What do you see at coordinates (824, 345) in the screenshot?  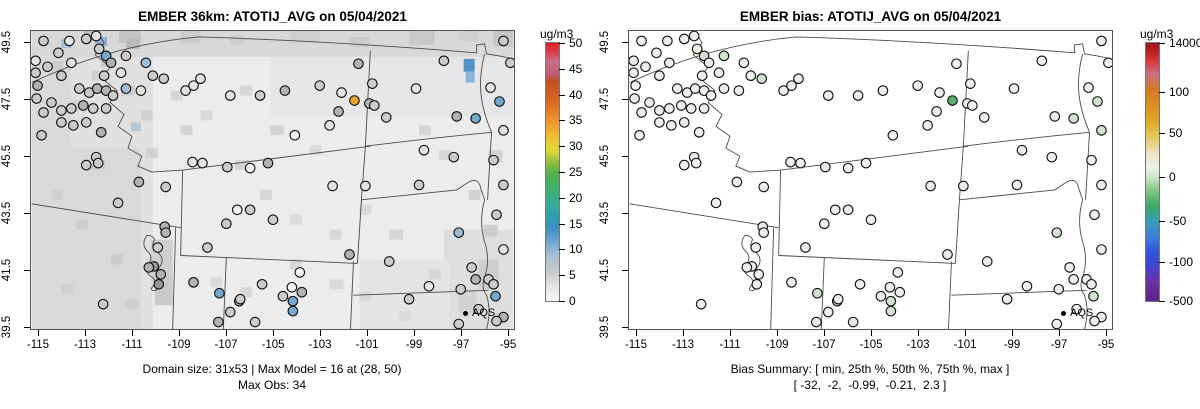 I see `x-axis-label: -107` at bounding box center [824, 345].